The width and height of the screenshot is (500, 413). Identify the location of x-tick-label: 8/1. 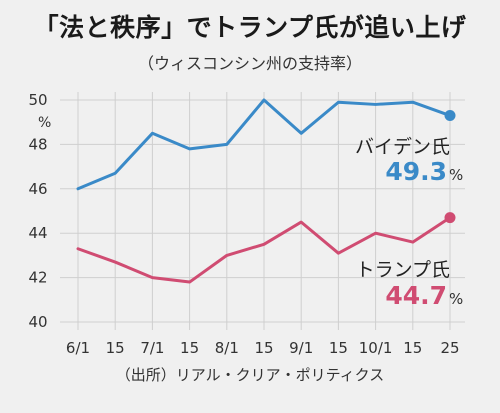
(227, 348).